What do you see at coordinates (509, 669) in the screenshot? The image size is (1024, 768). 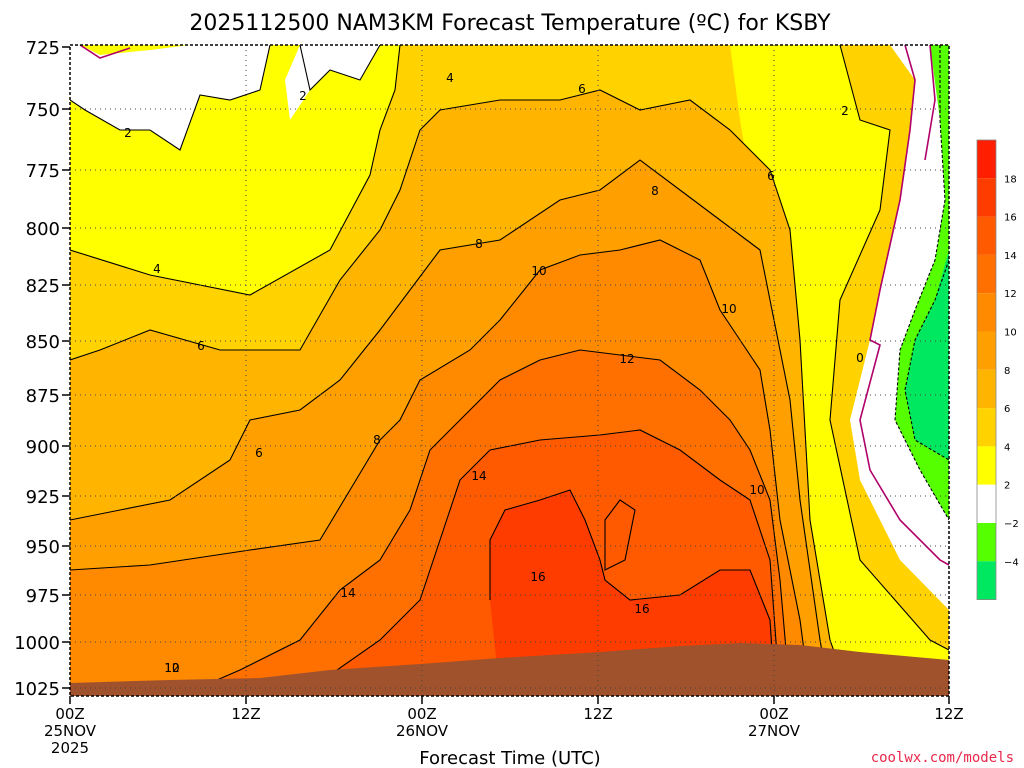 I see `ground-terrain` at bounding box center [509, 669].